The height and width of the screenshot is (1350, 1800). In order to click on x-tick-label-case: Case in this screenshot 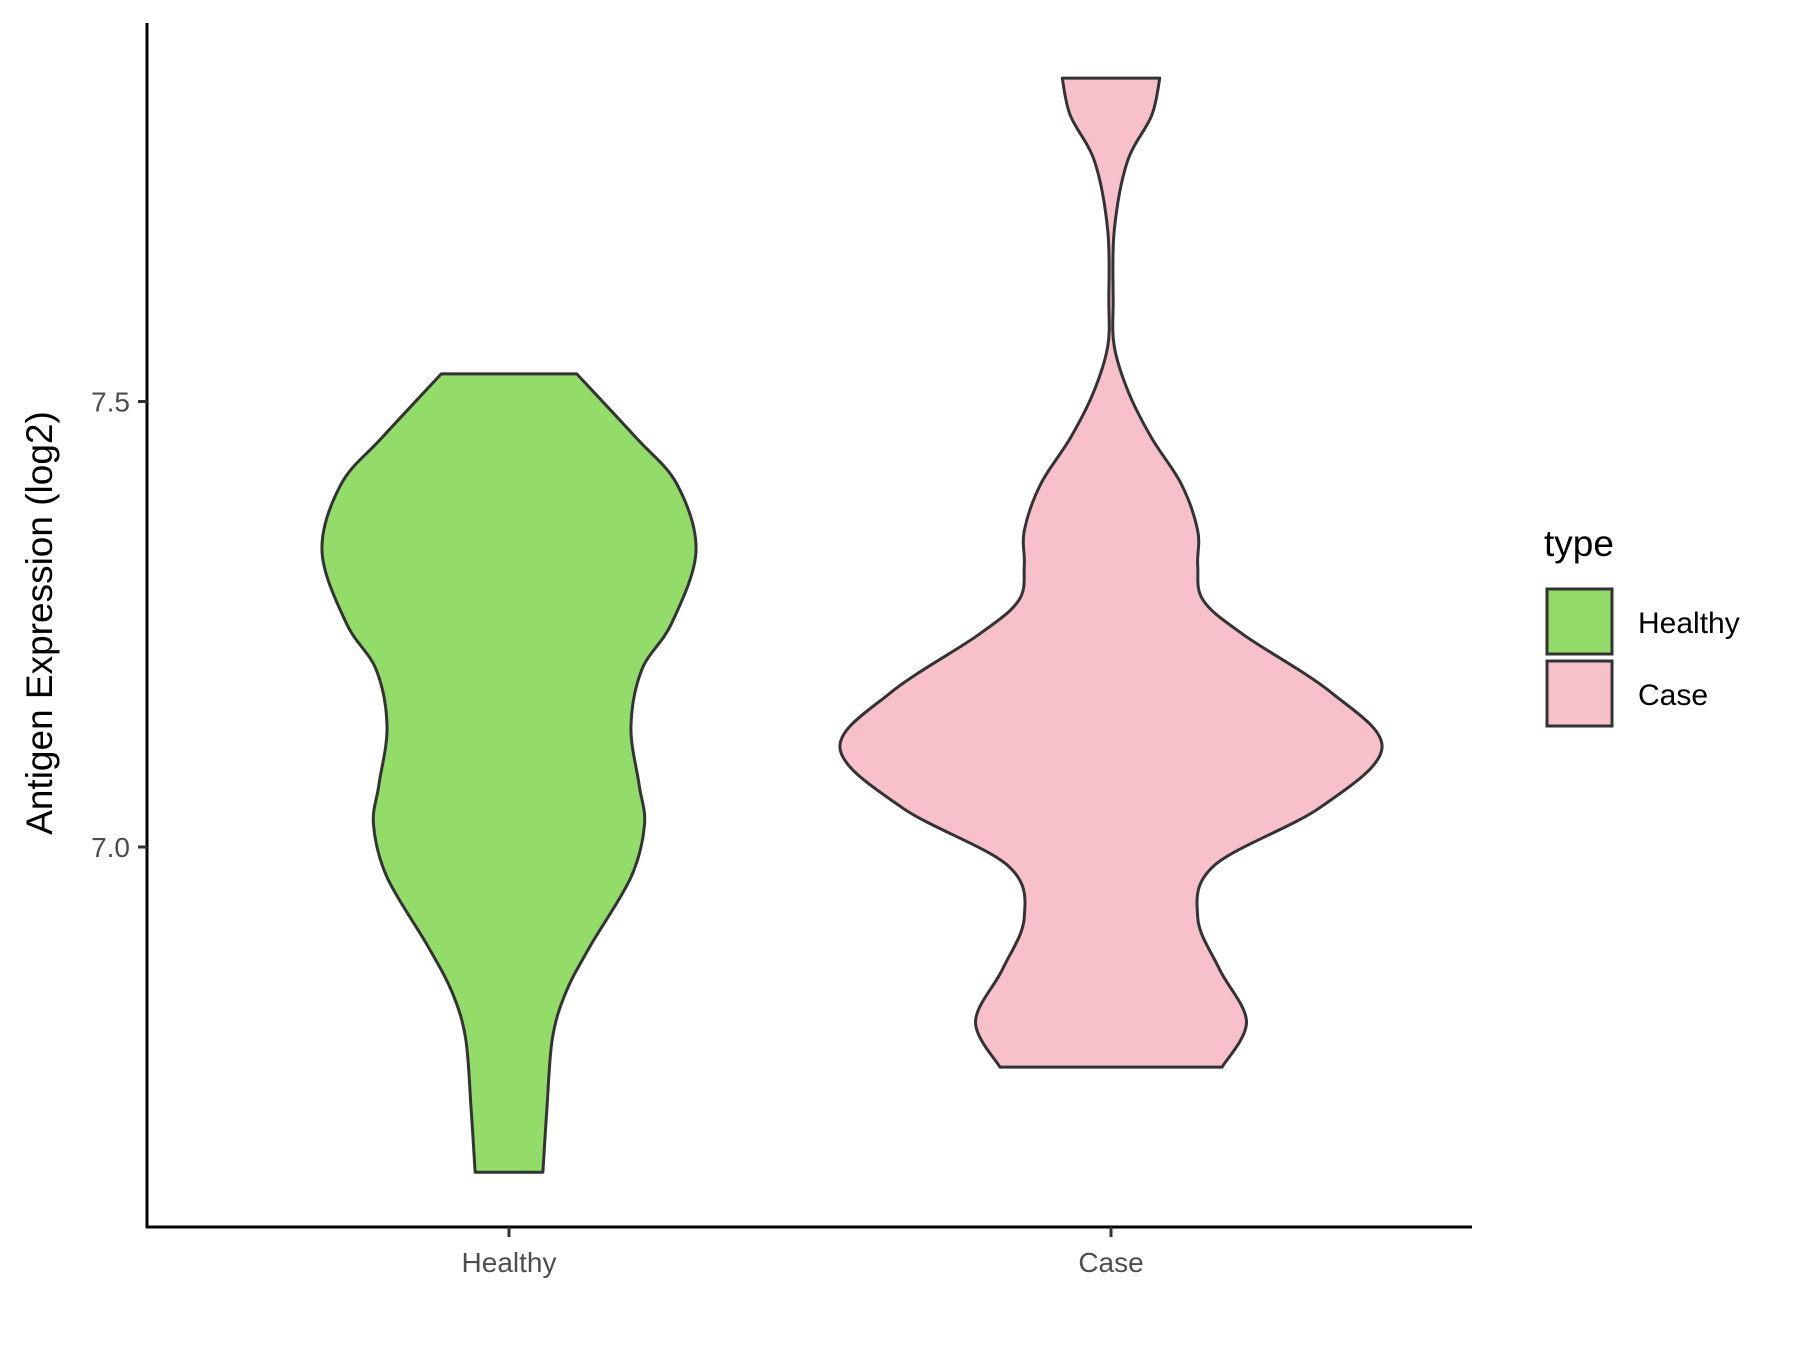, I will do `click(1110, 1262)`.